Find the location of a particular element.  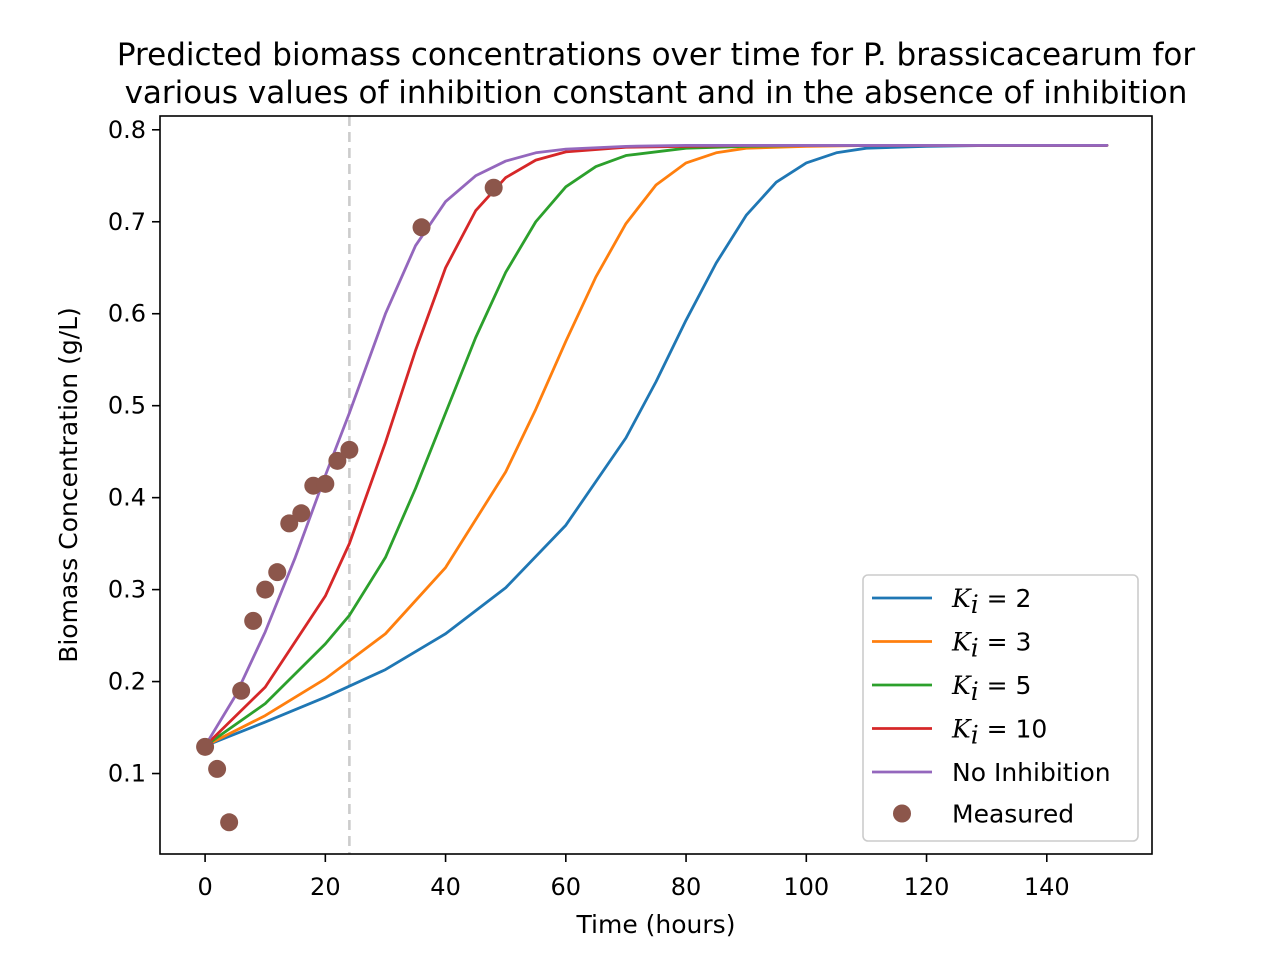

x-tick-label: 140 is located at coordinates (1047, 887).